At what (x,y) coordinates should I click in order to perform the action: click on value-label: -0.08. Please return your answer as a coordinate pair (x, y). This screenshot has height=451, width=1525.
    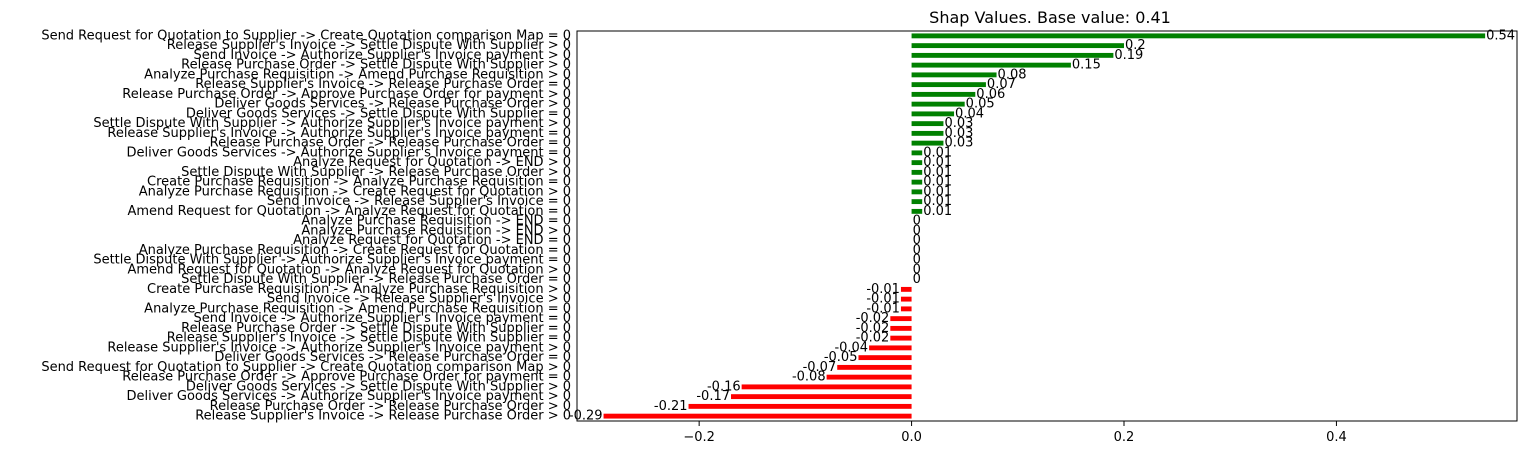
    Looking at the image, I should click on (809, 377).